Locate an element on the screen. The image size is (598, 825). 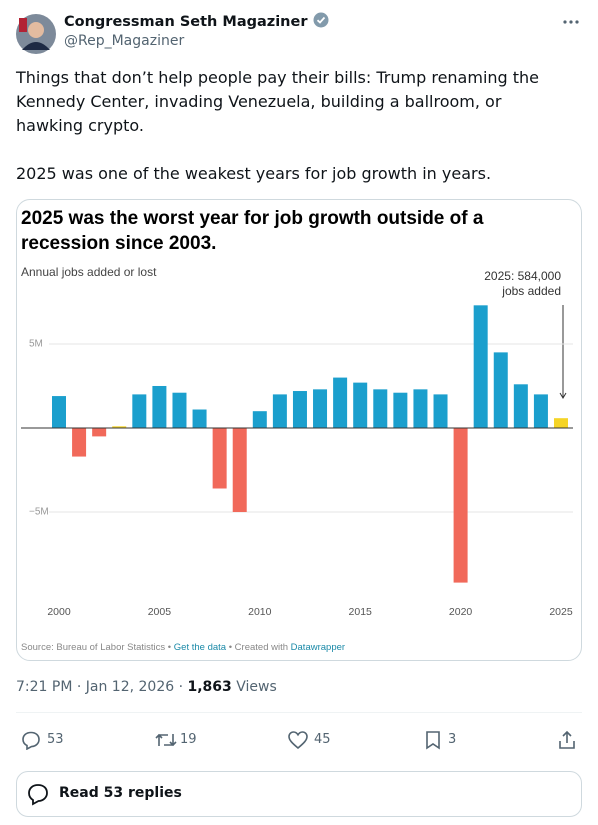
chart-subtitle: Annual jobs added or lost is located at coordinates (89, 272).